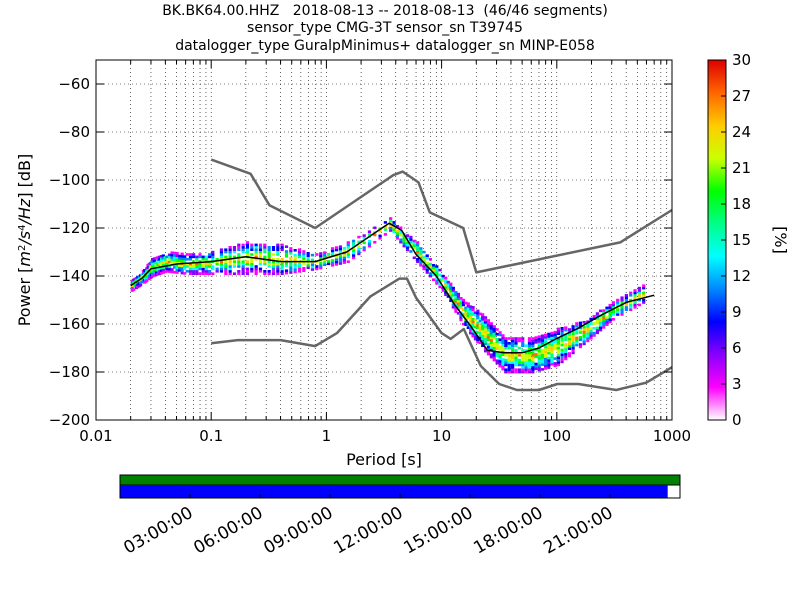 The width and height of the screenshot is (800, 600). I want to click on colorbar-tick-label: 27, so click(741, 96).